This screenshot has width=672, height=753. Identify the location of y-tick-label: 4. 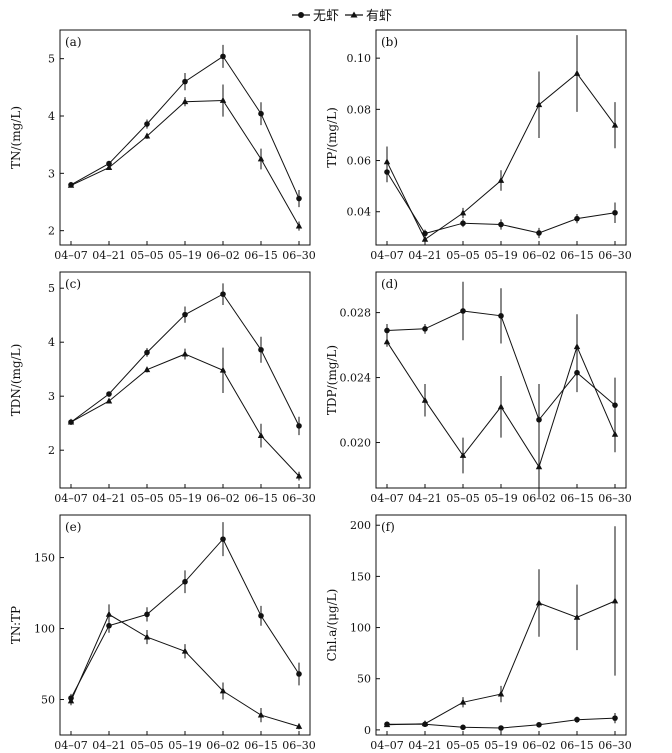
(51, 116).